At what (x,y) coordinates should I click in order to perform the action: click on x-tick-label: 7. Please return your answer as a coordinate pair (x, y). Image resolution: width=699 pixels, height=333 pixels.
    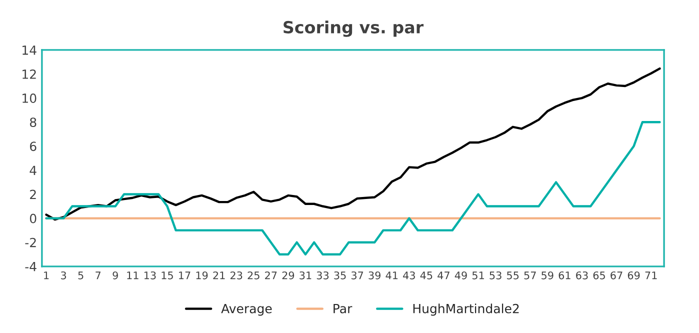
    Looking at the image, I should click on (98, 276).